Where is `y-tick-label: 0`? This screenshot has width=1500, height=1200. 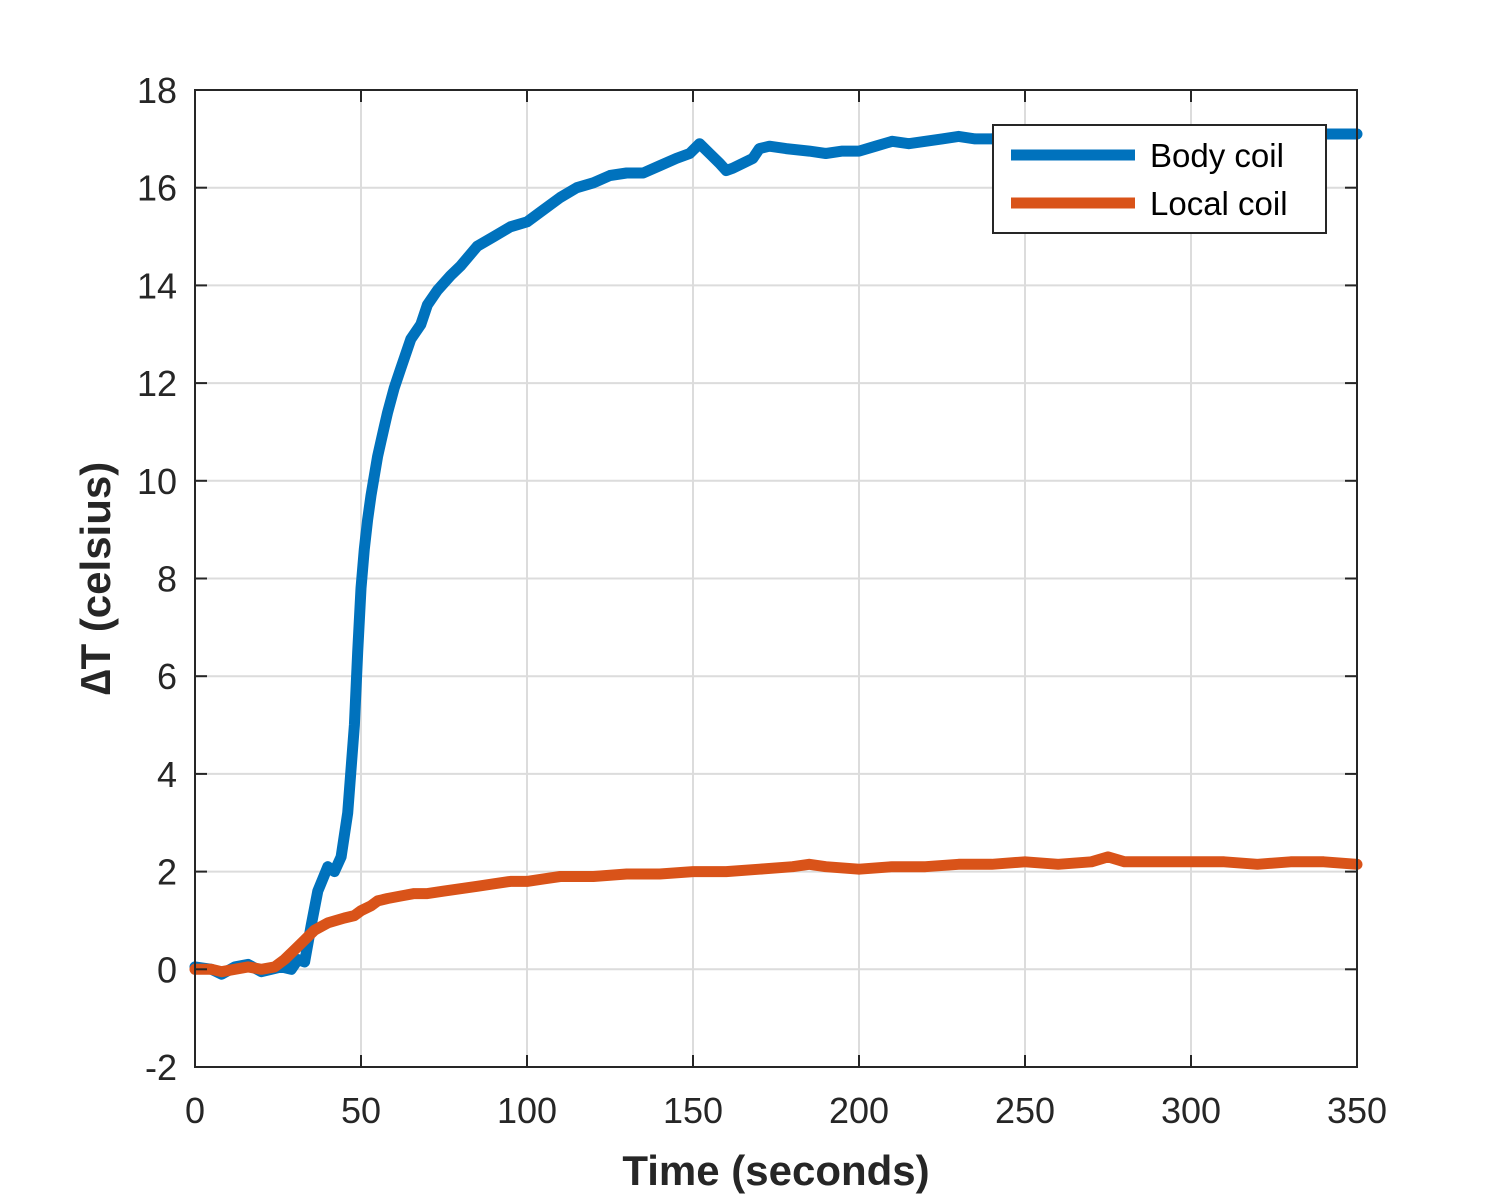 y-tick-label: 0 is located at coordinates (167, 969).